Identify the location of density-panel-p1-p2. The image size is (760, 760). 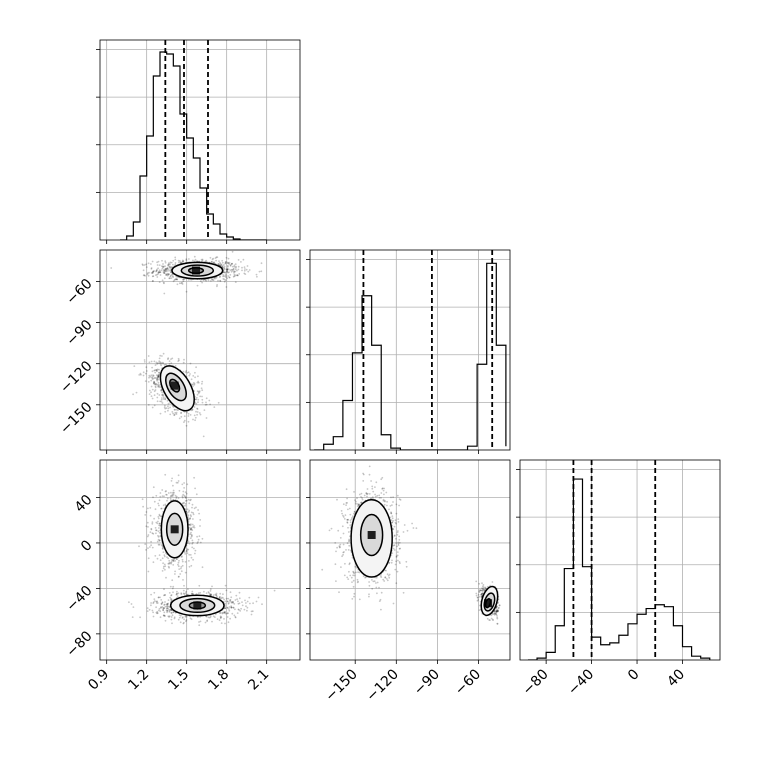
(408, 561).